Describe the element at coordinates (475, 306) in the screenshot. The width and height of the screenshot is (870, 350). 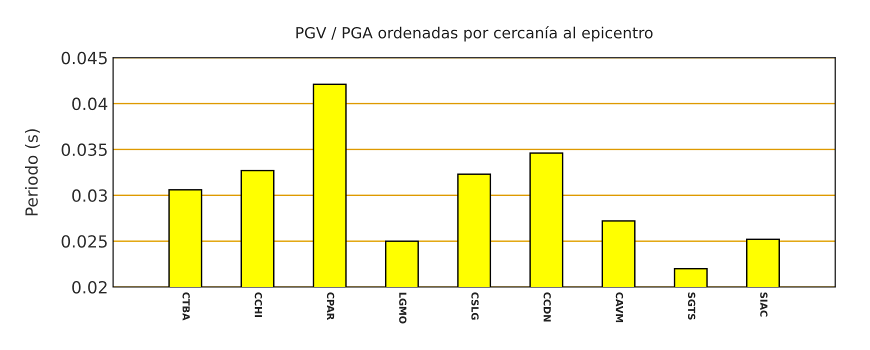
I see `x-tick-label: CSLG` at that location.